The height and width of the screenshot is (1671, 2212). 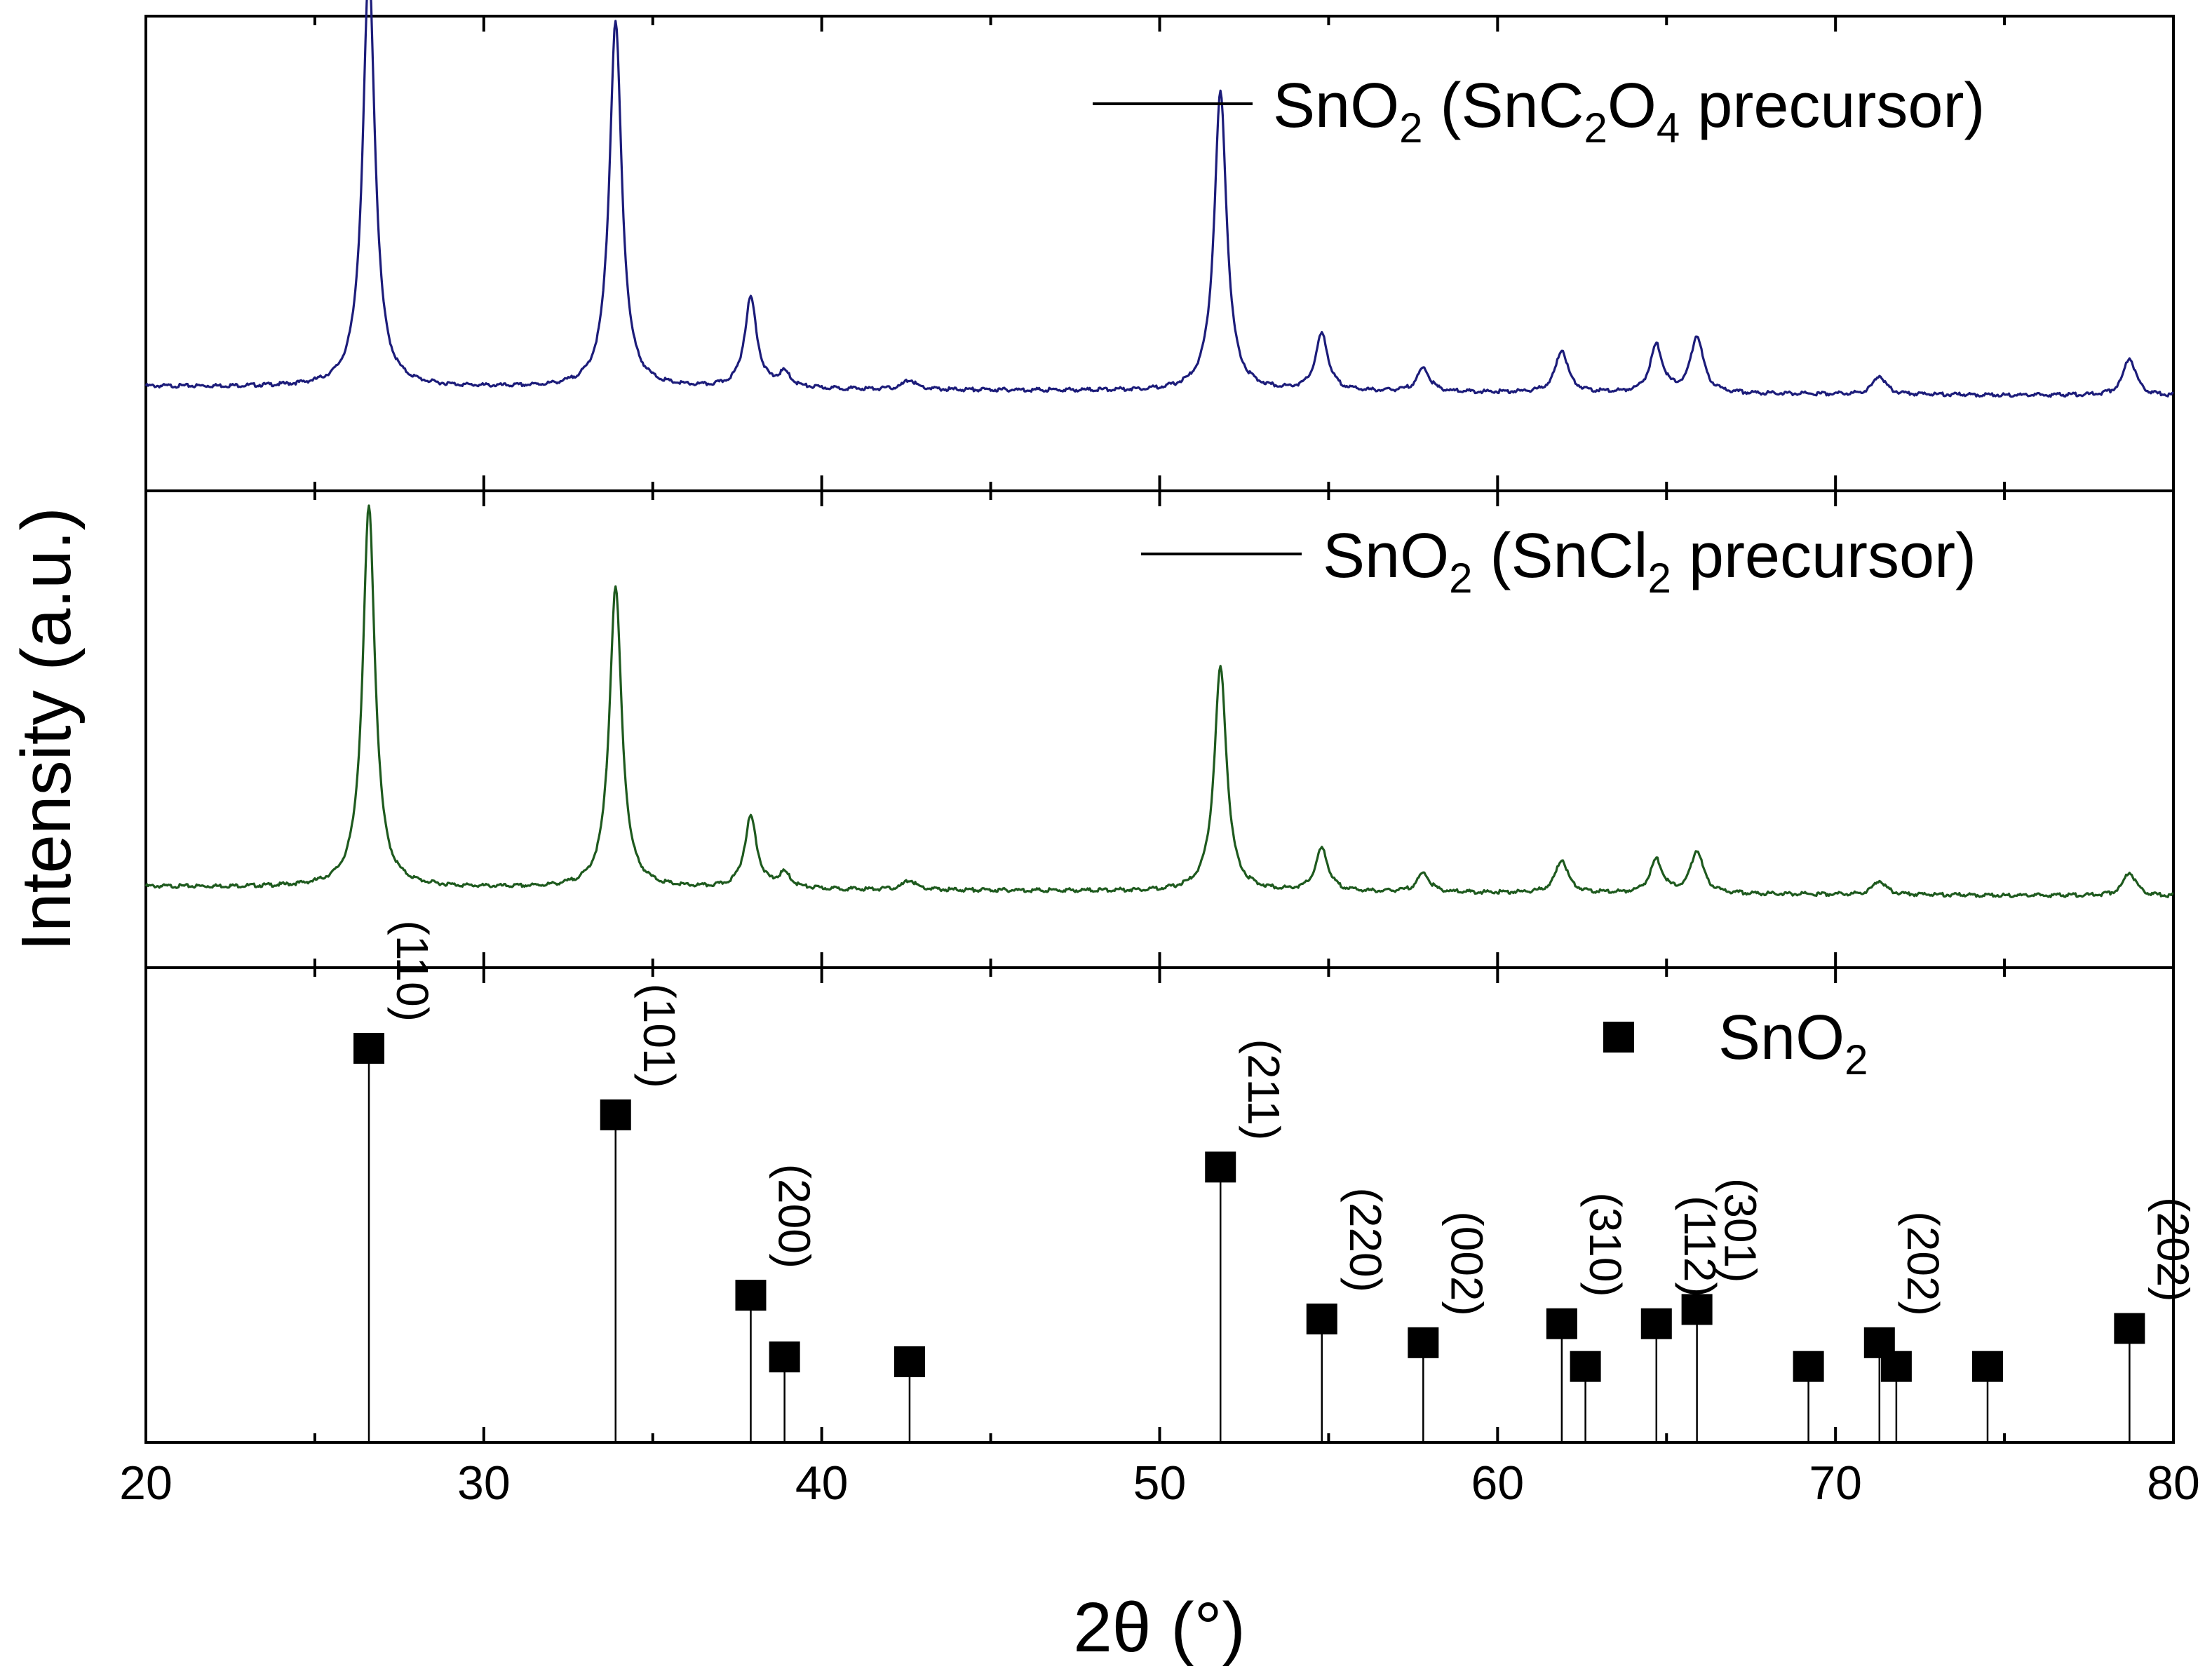 I want to click on x-tick-label: 80, so click(x=2173, y=1483).